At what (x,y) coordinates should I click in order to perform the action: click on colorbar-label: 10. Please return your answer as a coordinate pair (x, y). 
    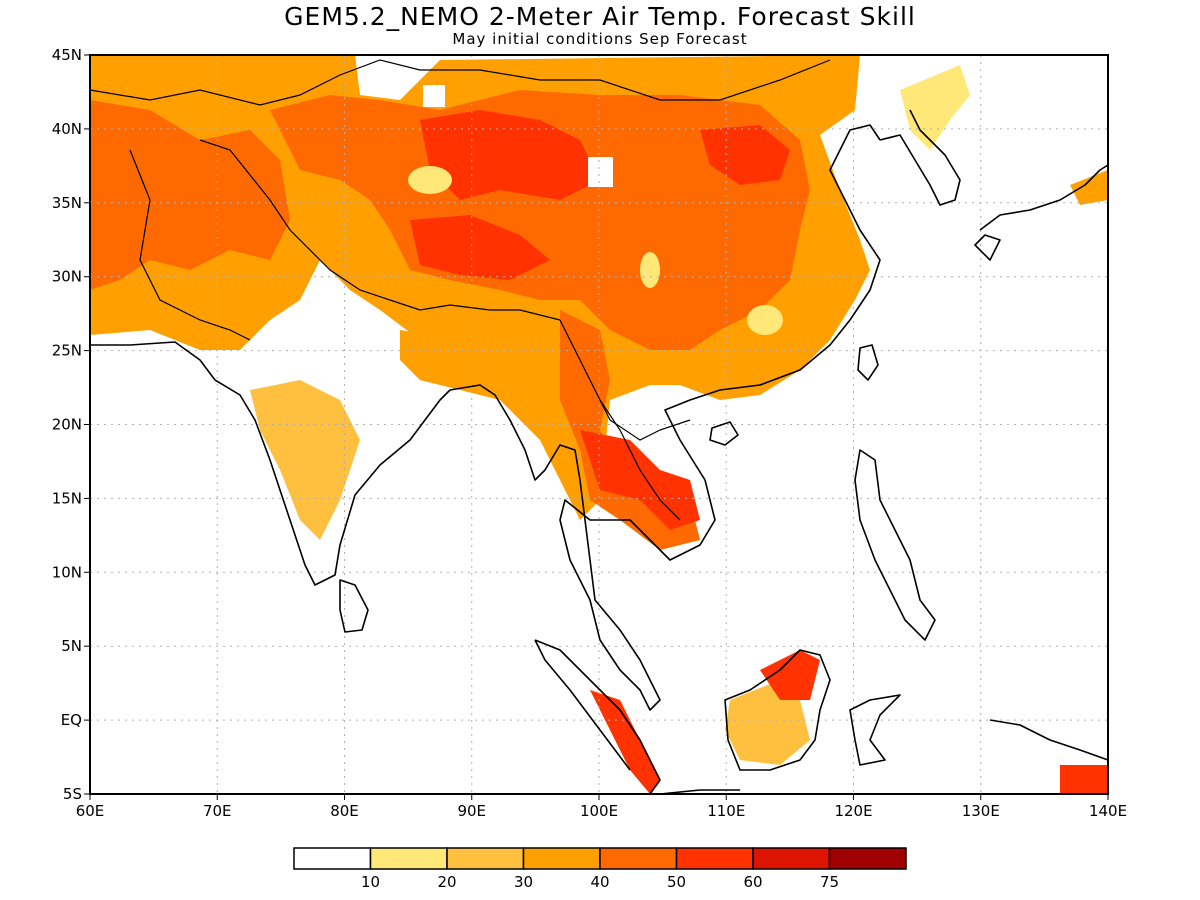
    Looking at the image, I should click on (370, 882).